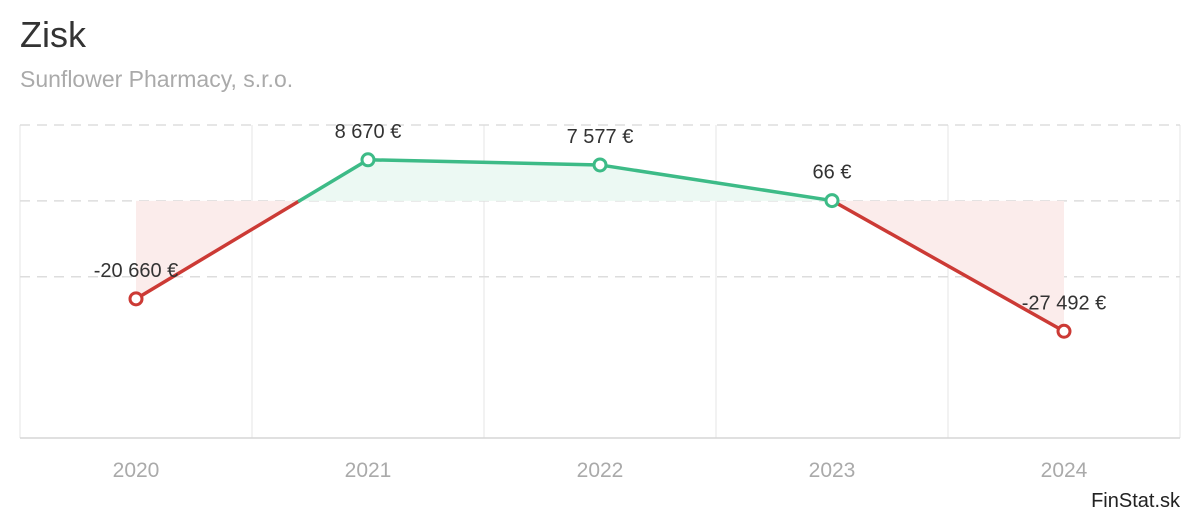 Image resolution: width=1200 pixels, height=520 pixels. I want to click on data-label-2022: 7 577 €, so click(600, 137).